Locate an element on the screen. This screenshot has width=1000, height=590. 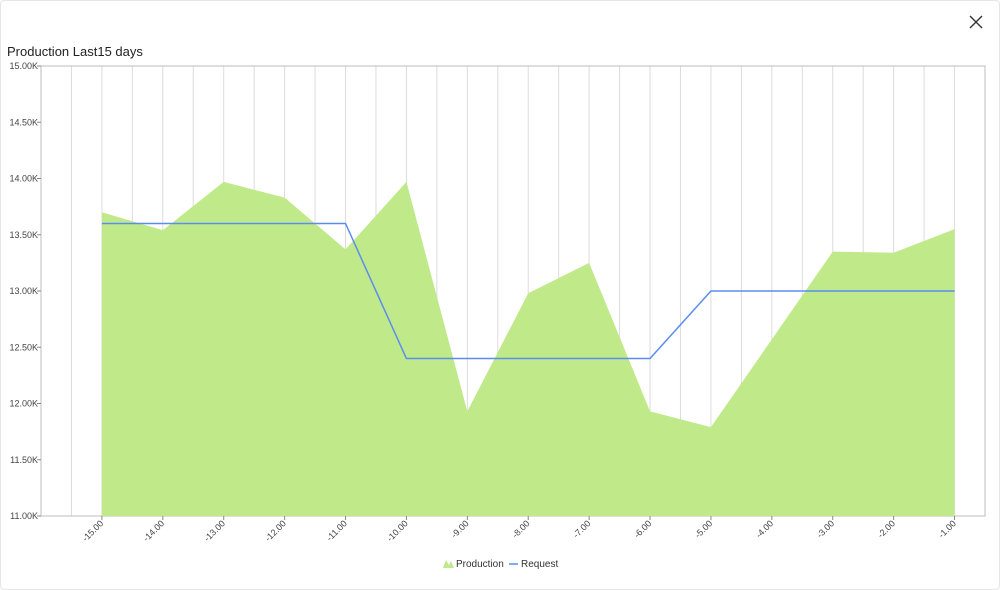
legend-area-icon is located at coordinates (448, 564).